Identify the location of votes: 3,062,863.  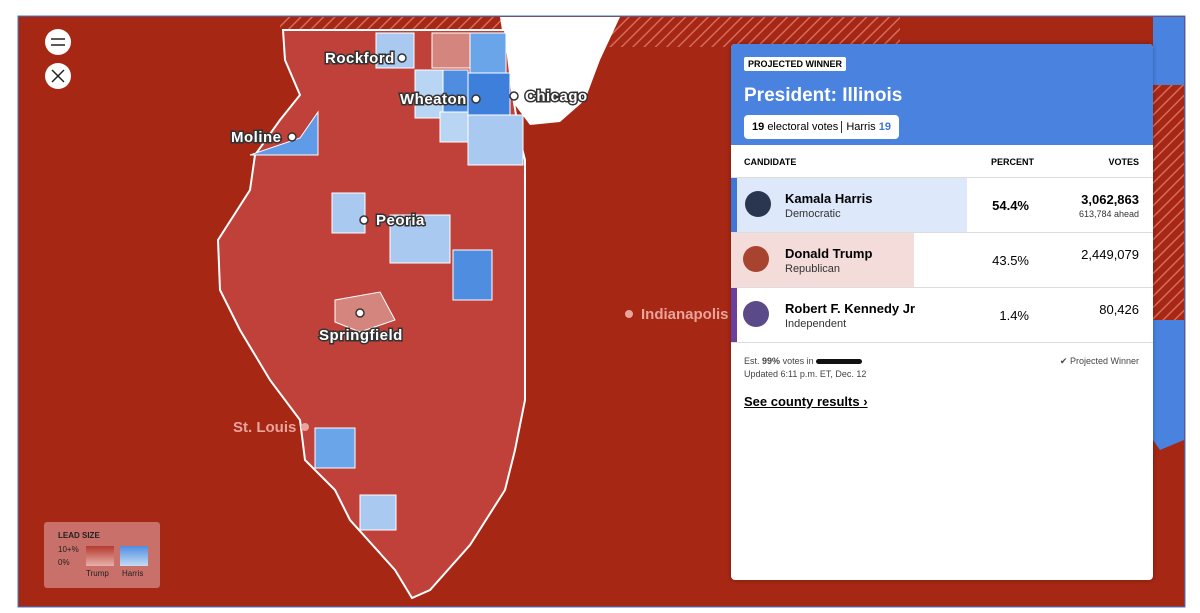
(1110, 199).